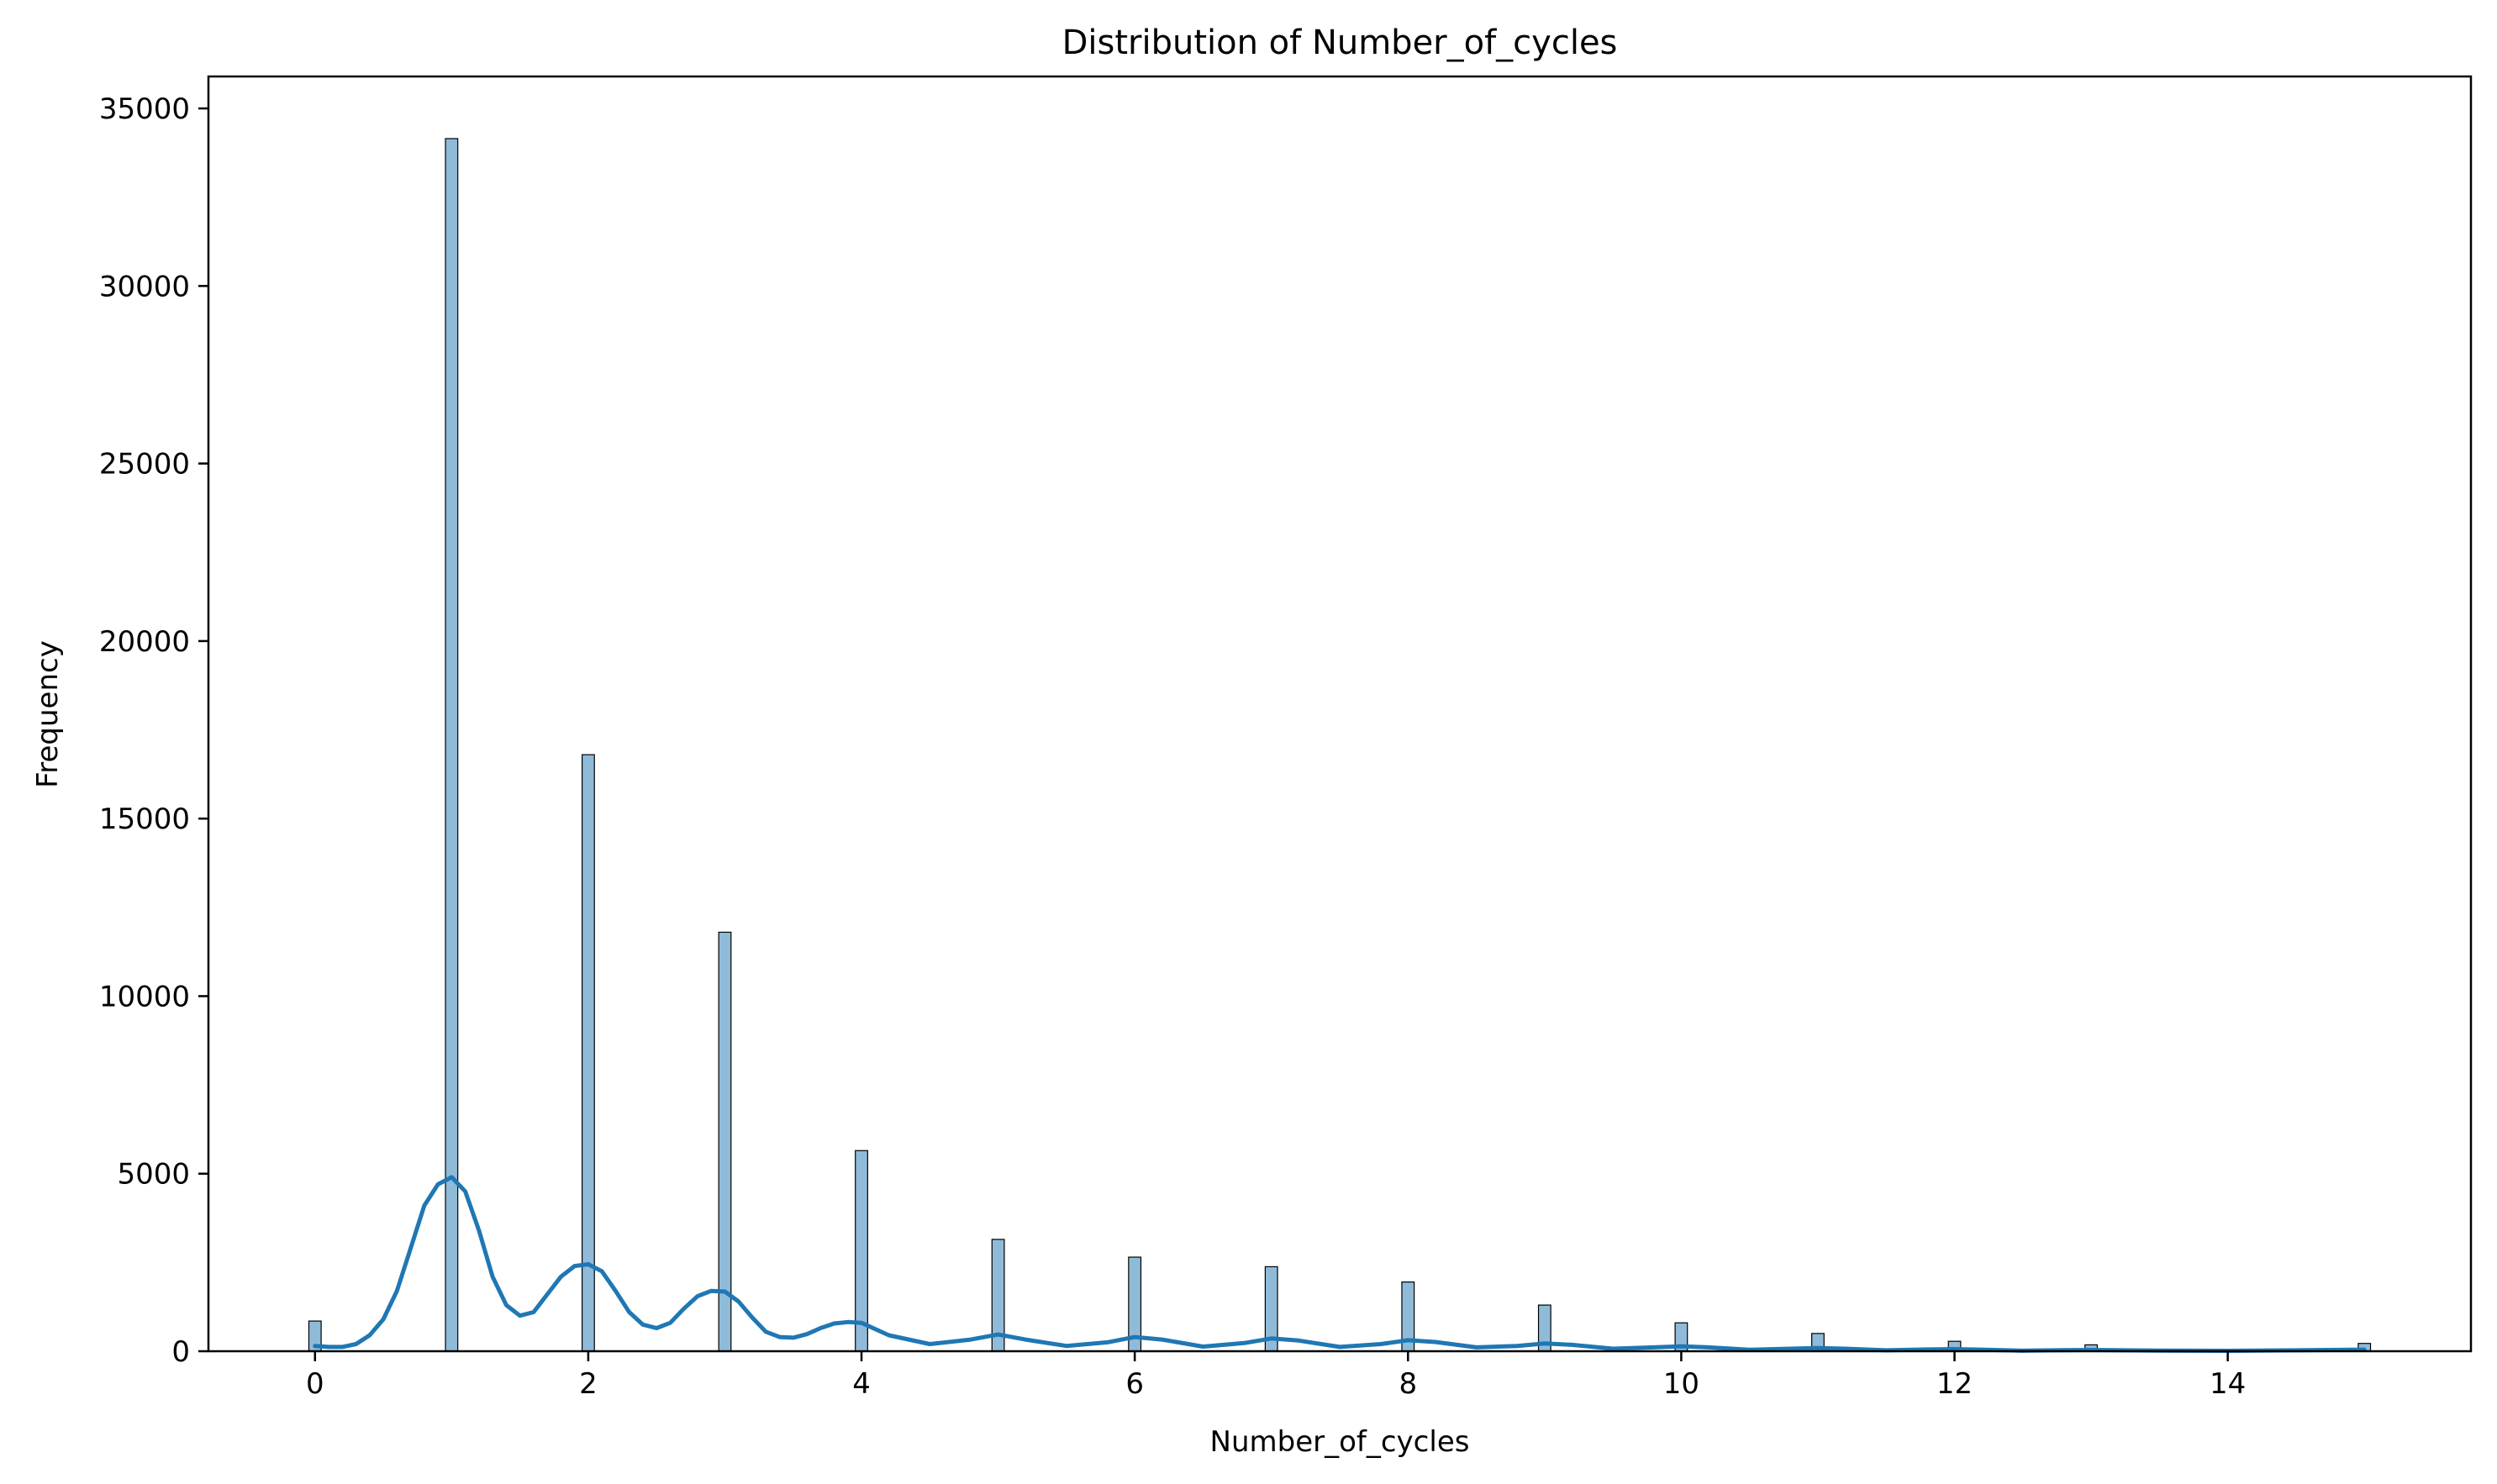  I want to click on x-tick-label: 8, so click(1408, 1384).